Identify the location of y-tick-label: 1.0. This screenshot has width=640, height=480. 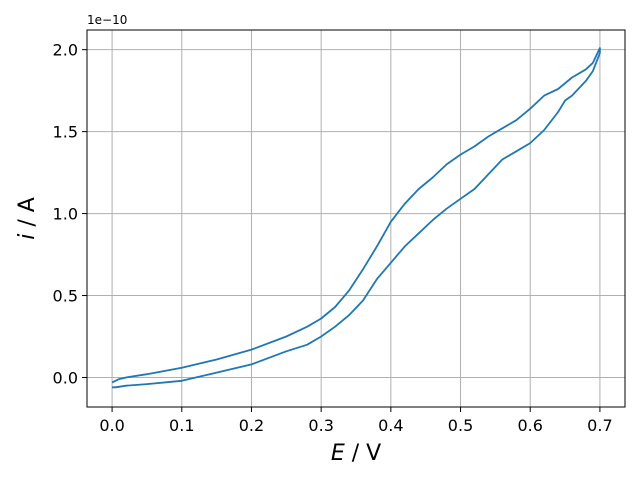
(65, 214).